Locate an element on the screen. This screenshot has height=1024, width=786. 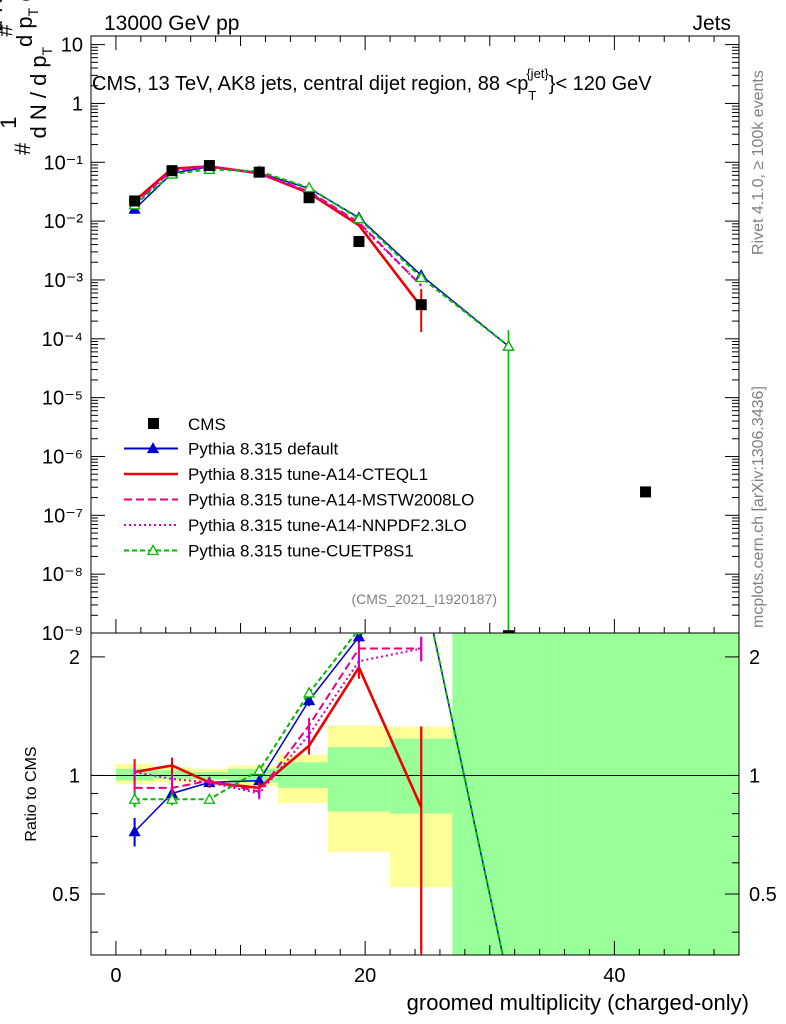
ratio-y-tick-label: 1 is located at coordinates (74, 776).